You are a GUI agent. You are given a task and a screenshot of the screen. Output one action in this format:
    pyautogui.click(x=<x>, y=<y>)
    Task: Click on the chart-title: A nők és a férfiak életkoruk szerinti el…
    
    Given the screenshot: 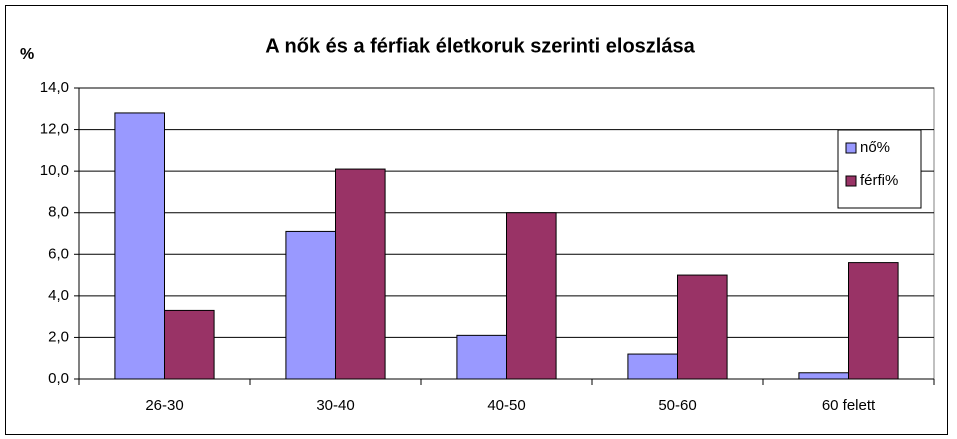 What is the action you would take?
    pyautogui.click(x=480, y=46)
    